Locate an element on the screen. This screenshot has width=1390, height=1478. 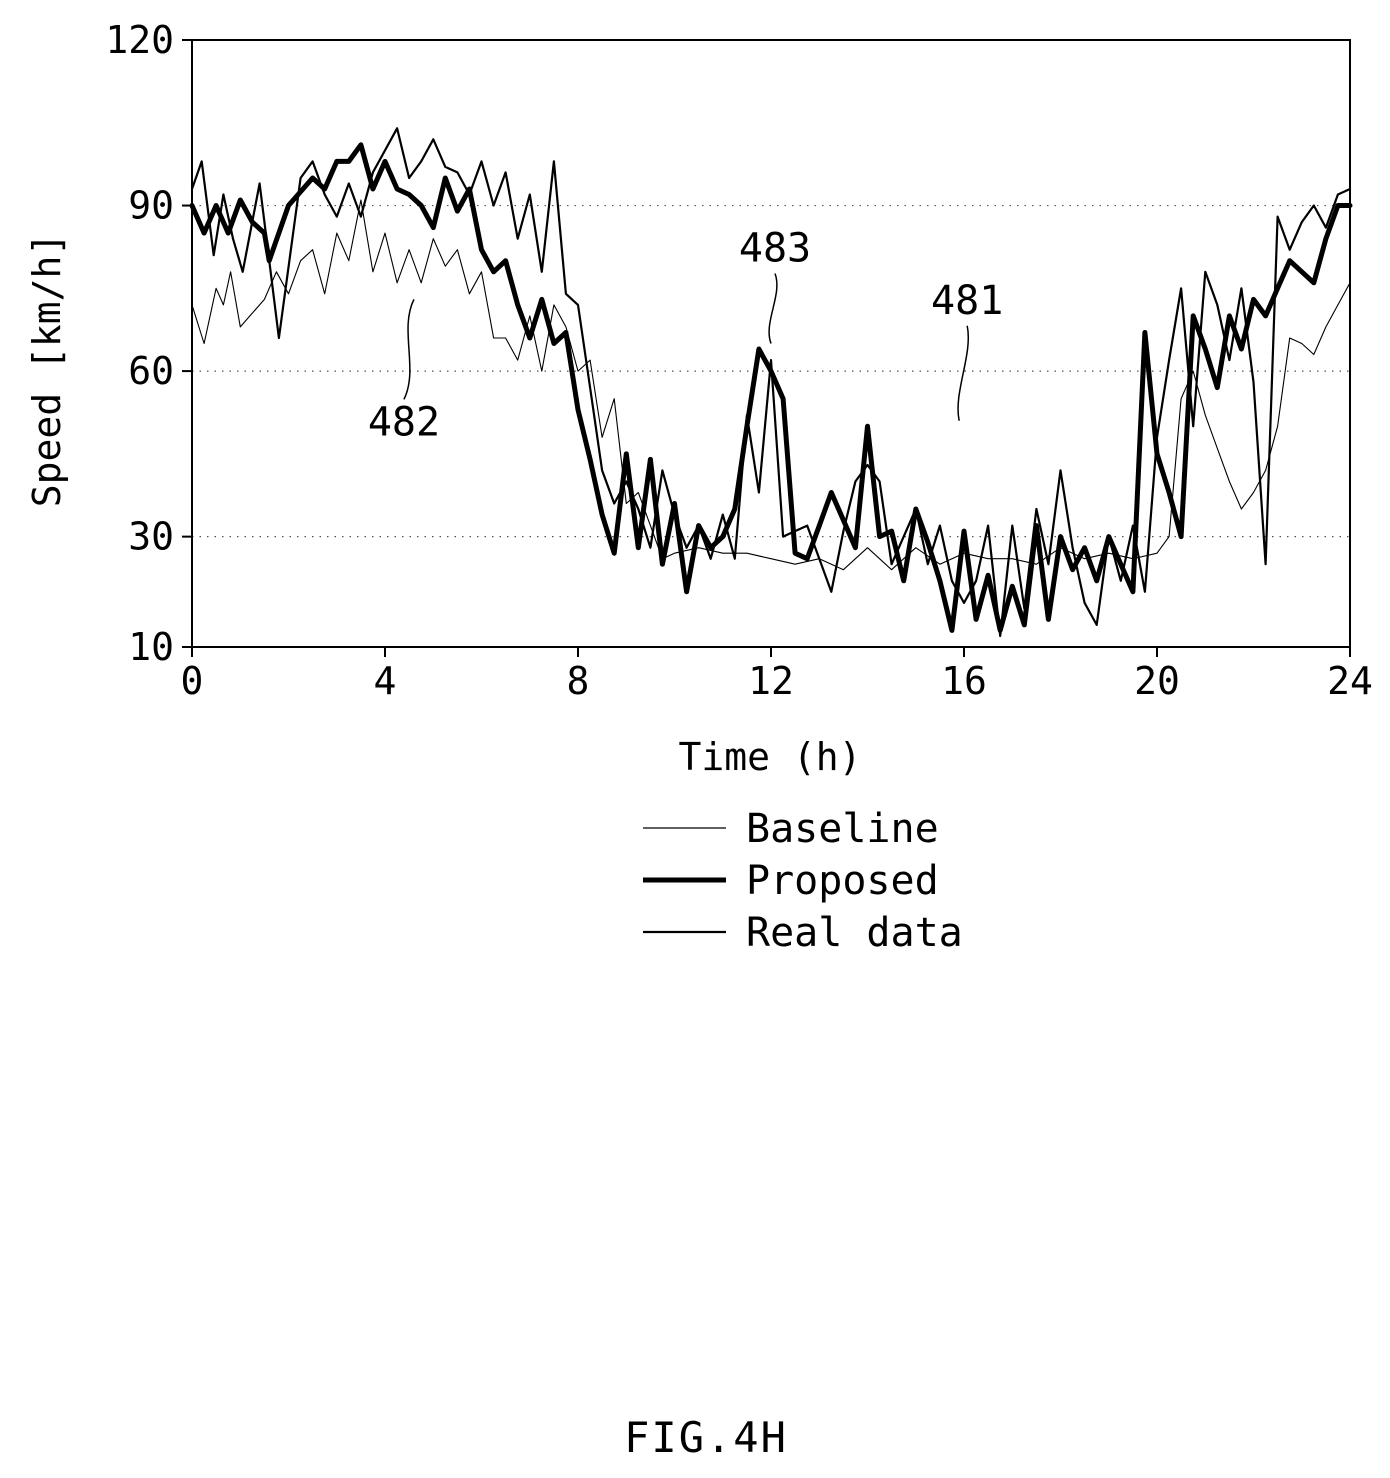
legend-label-baseline: Baseline is located at coordinates (842, 829).